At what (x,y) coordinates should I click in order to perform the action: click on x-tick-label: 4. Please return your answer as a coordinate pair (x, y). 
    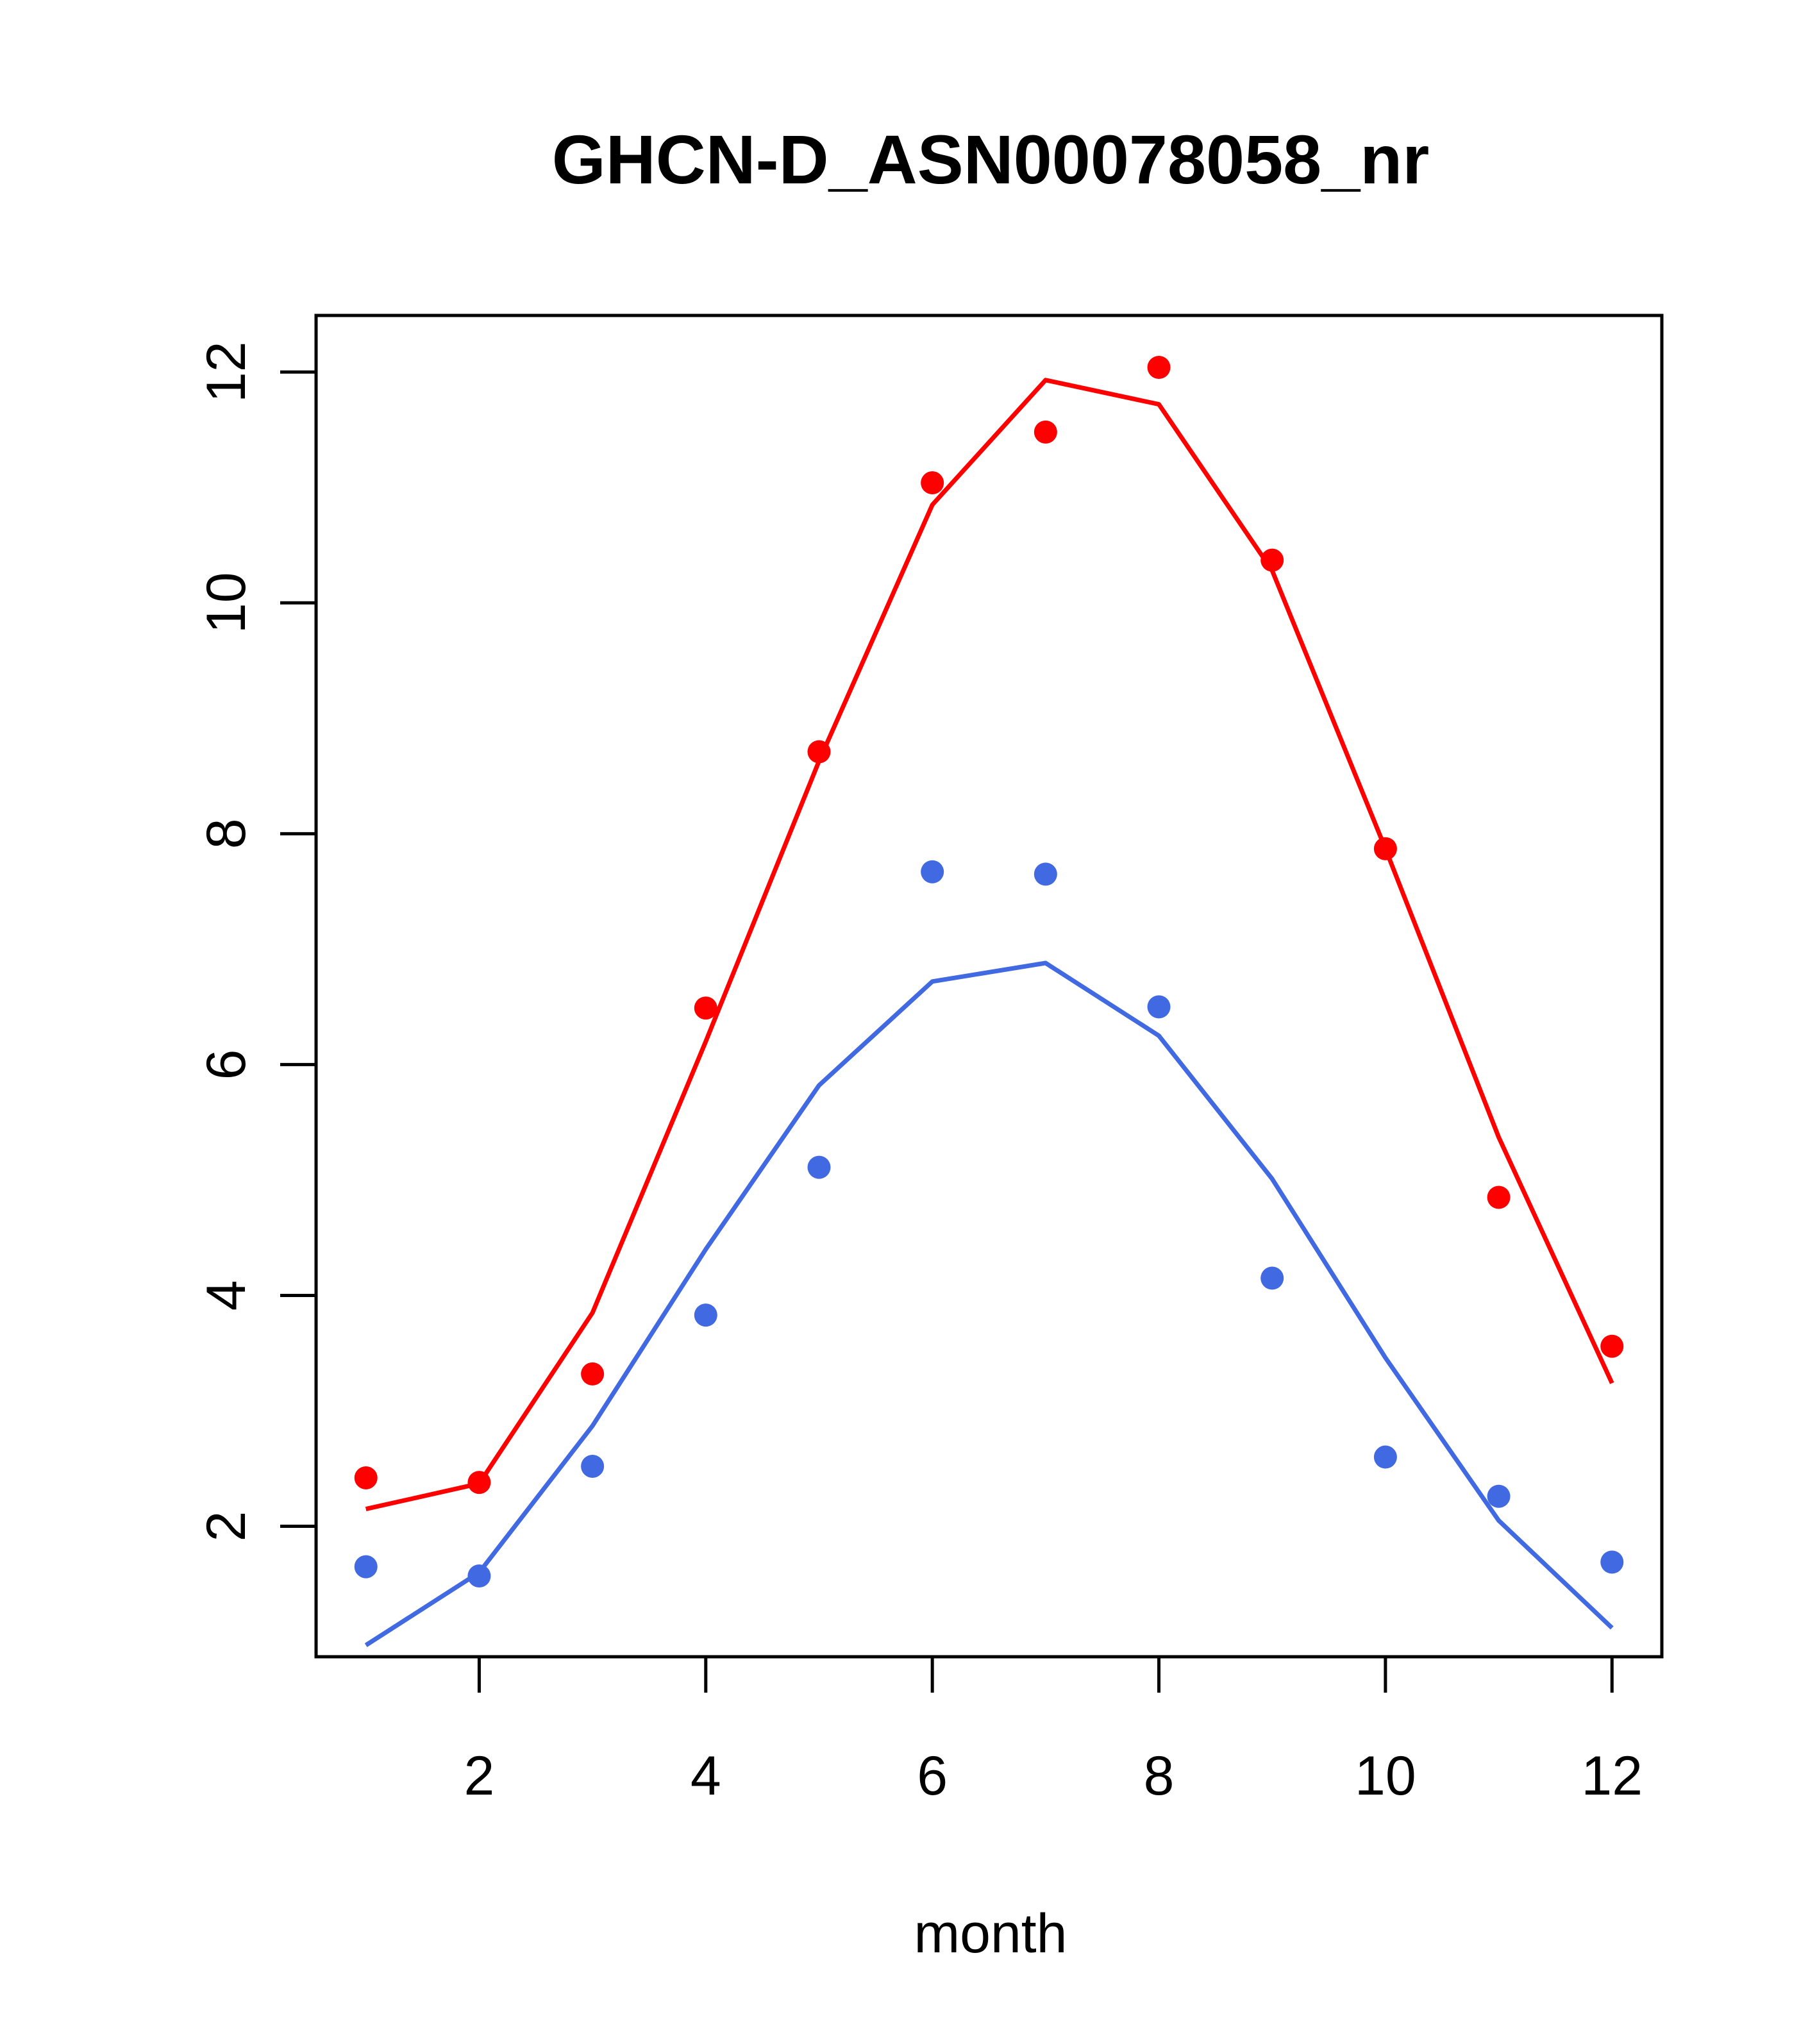
    Looking at the image, I should click on (706, 1776).